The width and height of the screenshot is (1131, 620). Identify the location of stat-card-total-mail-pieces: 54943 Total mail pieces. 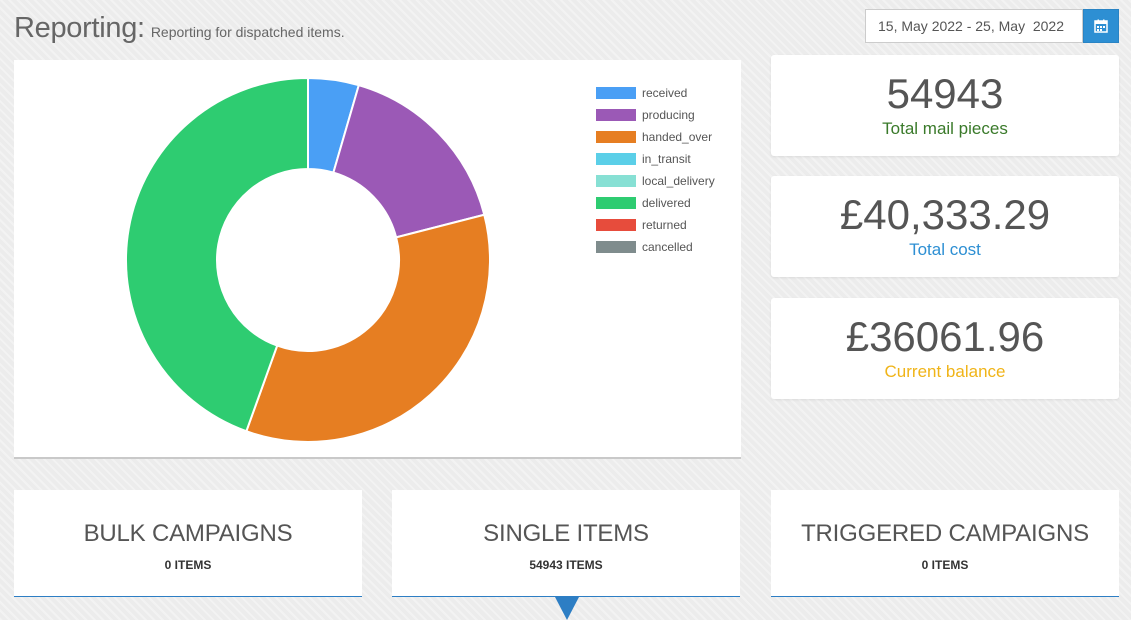
(945, 105).